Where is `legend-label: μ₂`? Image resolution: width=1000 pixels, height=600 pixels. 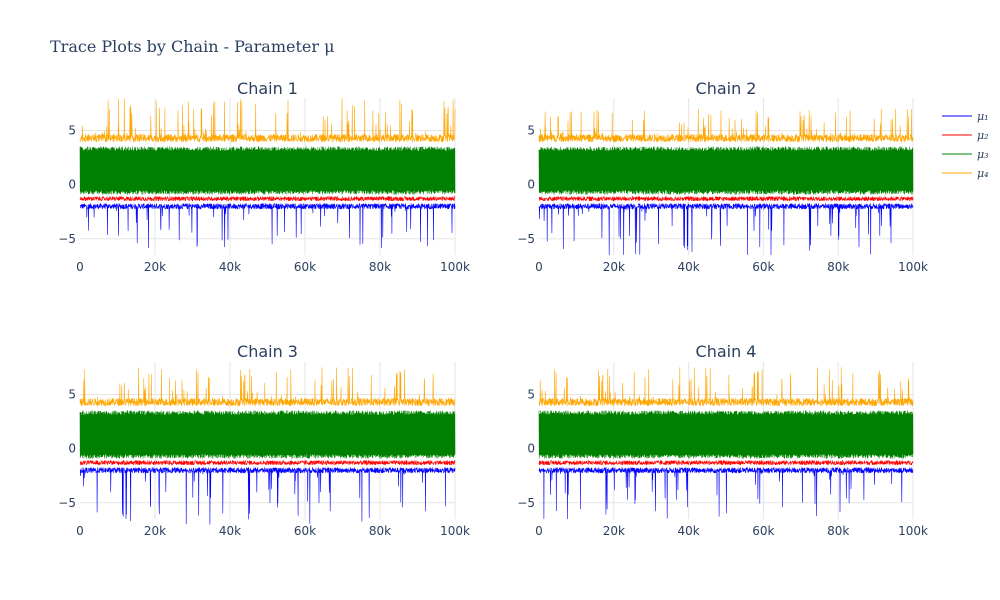 legend-label: μ₂ is located at coordinates (983, 135).